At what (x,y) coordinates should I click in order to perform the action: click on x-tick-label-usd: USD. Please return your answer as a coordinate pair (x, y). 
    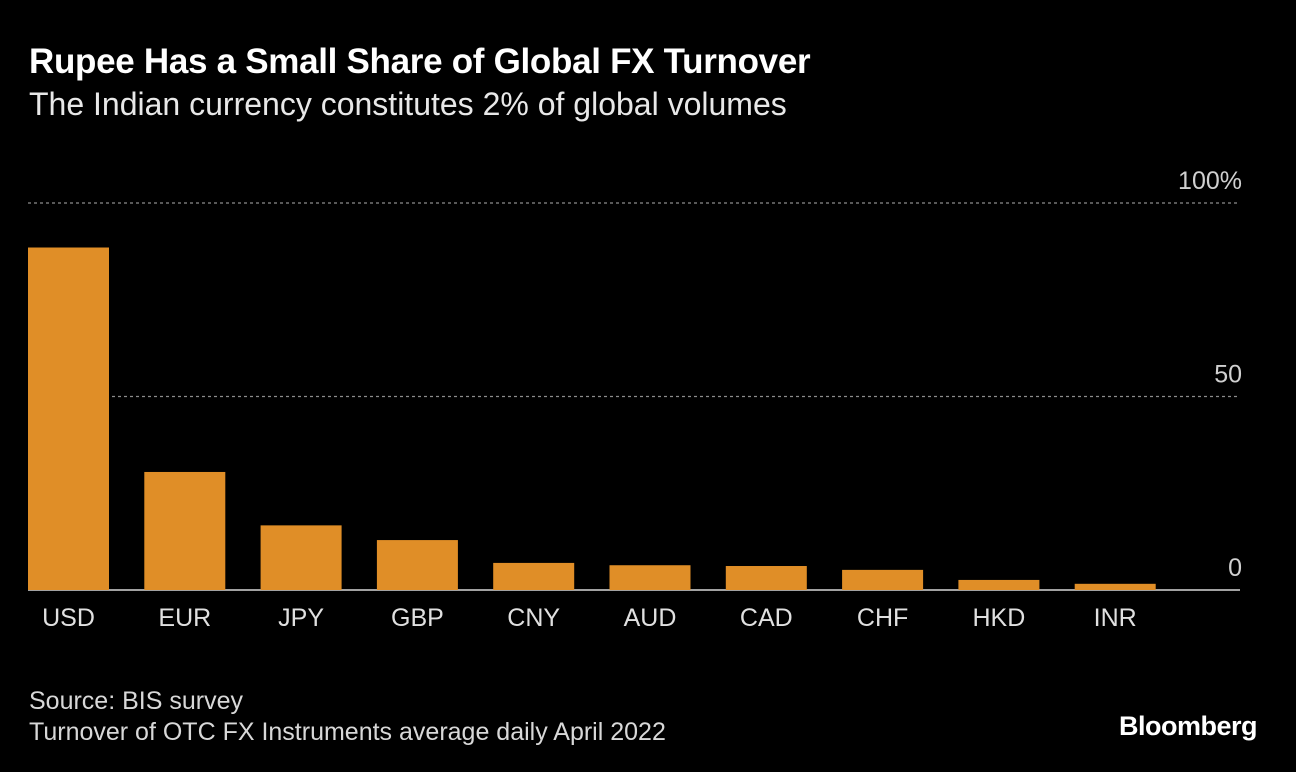
    Looking at the image, I should click on (68, 618).